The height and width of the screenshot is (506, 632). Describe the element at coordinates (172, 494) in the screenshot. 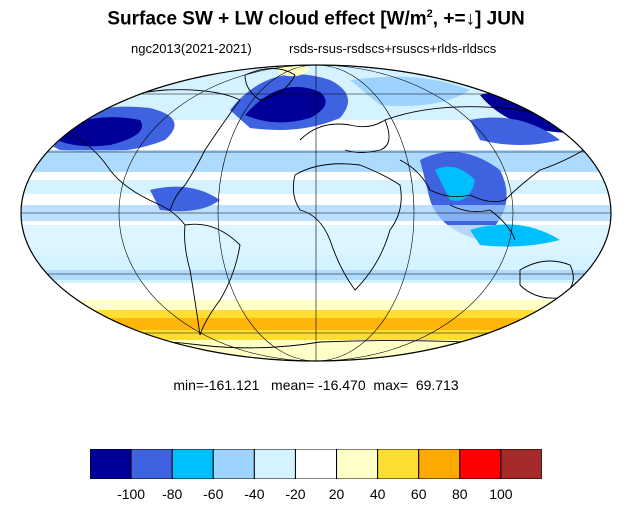

I see `colorbar-tick-label: -80` at that location.